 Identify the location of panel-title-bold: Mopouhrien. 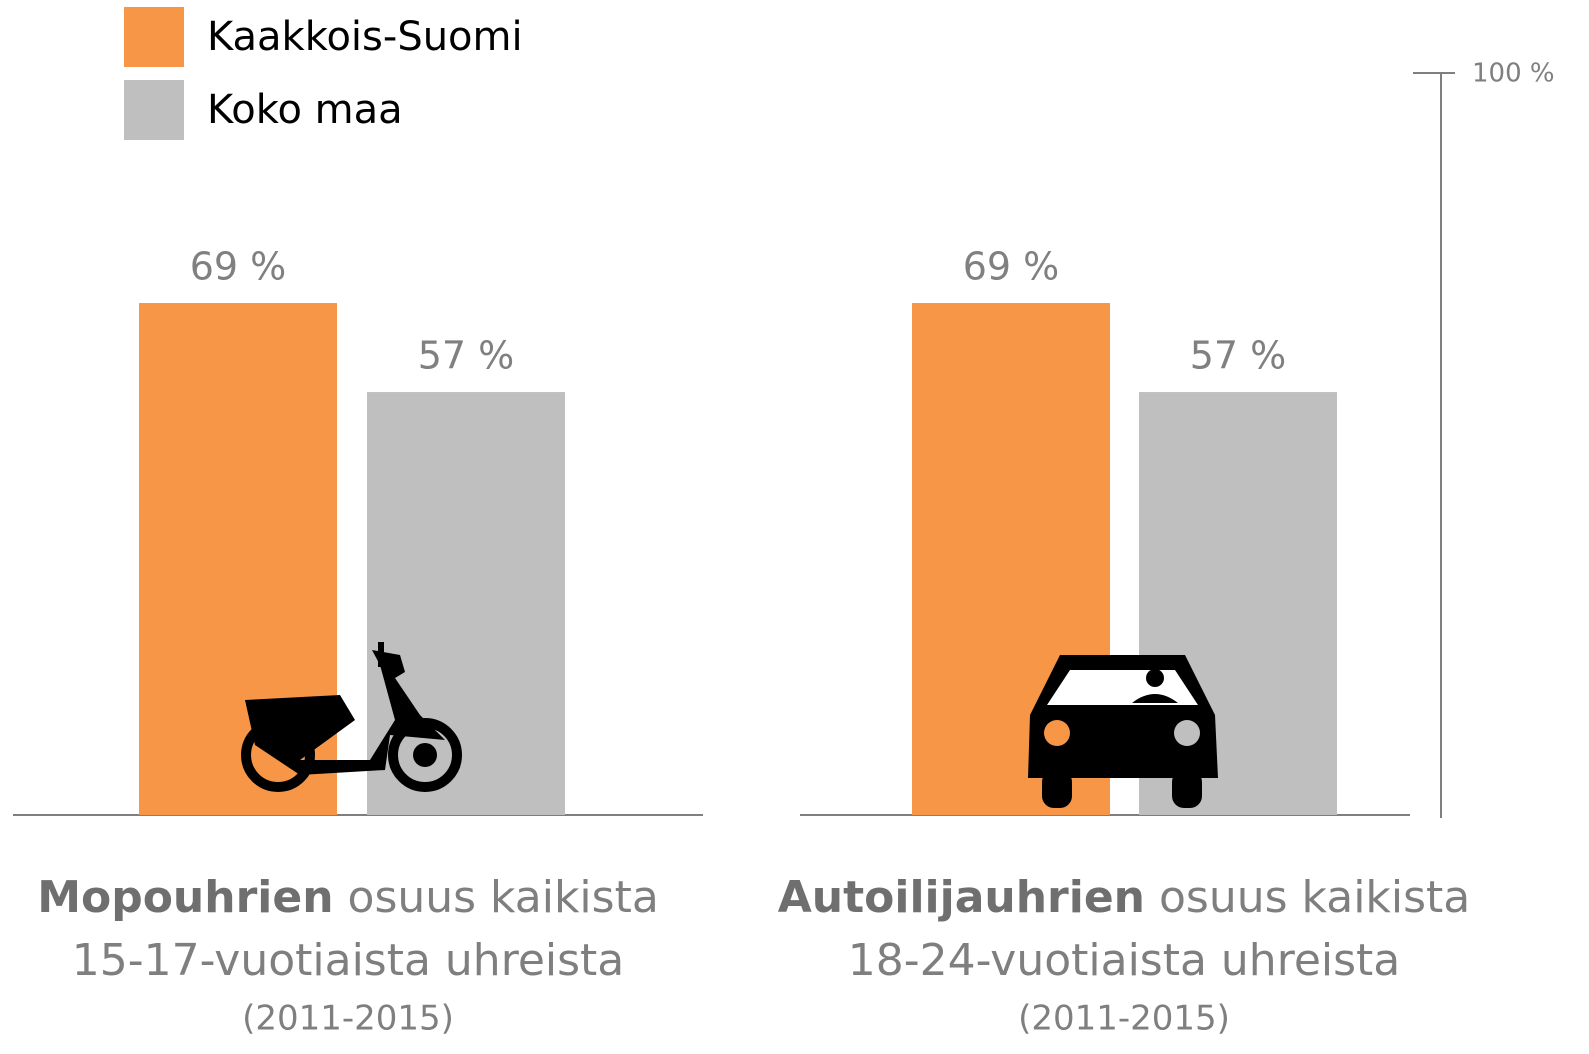
(185, 897).